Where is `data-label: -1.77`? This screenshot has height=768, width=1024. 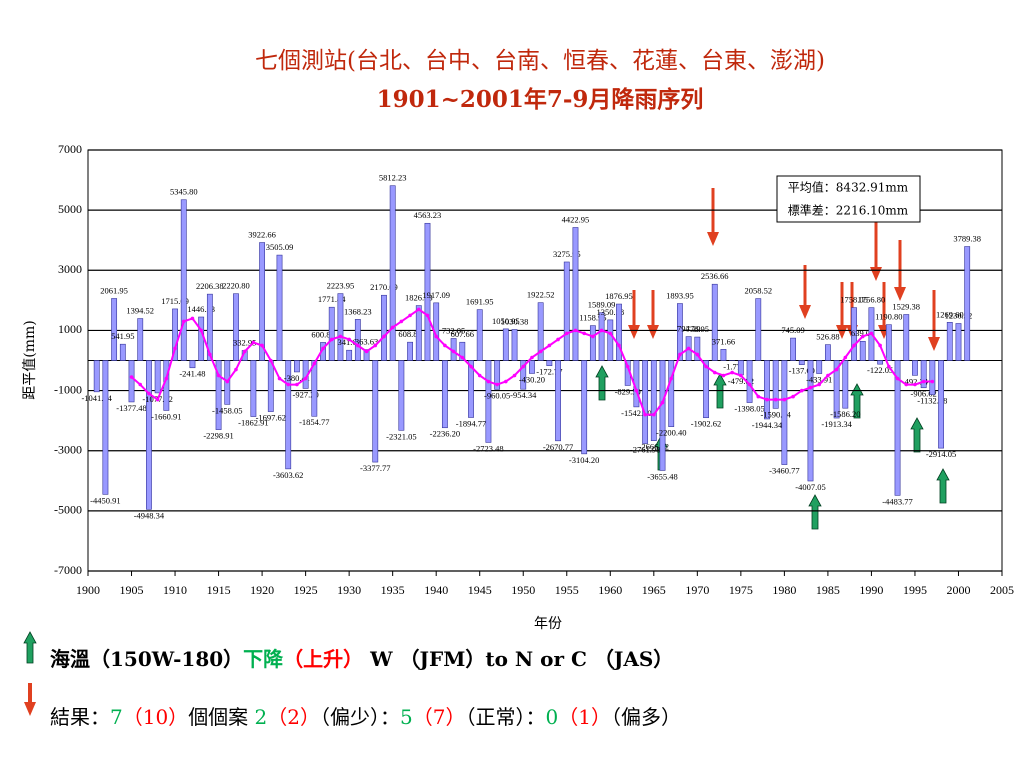
data-label: -1.77 is located at coordinates (732, 367).